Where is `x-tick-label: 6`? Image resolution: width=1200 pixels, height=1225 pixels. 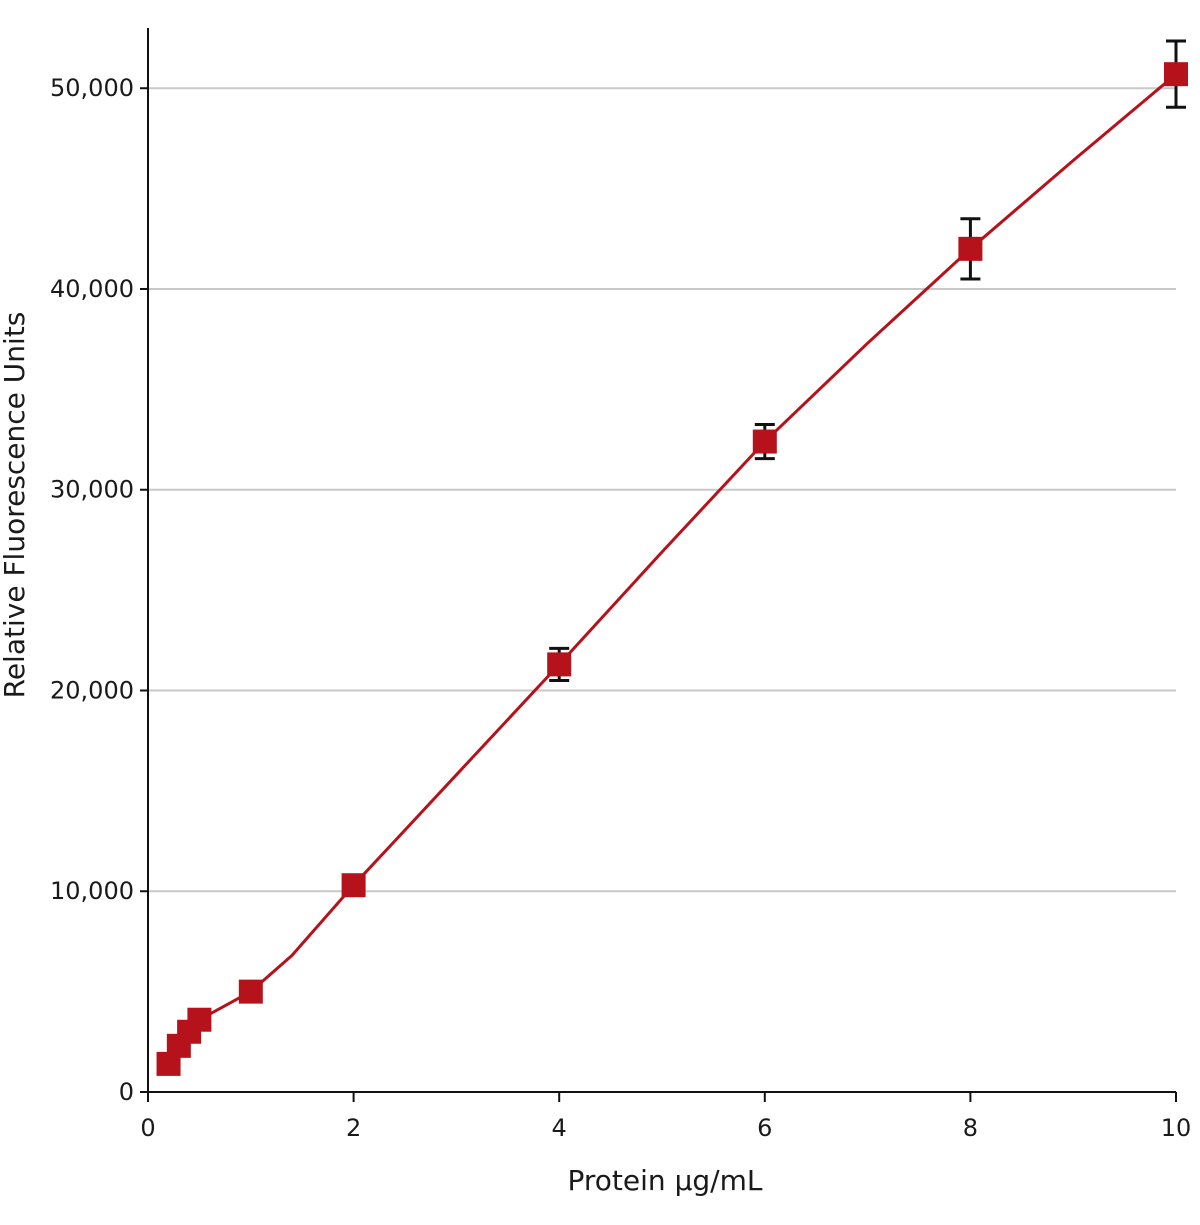
x-tick-label: 6 is located at coordinates (764, 1128).